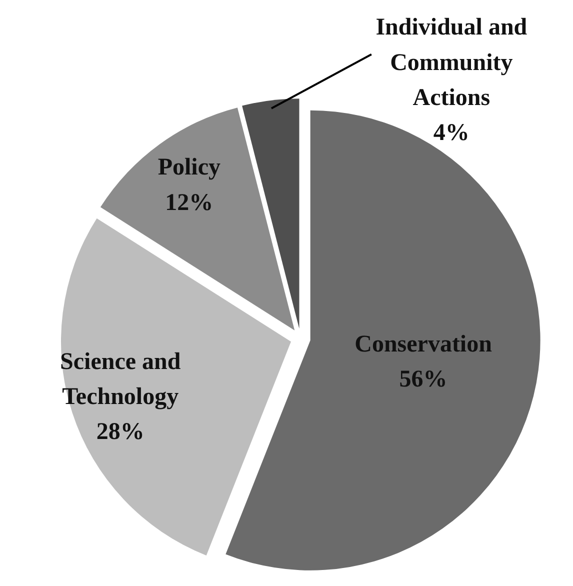 This screenshot has height=586, width=573. Describe the element at coordinates (121, 379) in the screenshot. I see `slice-label: Science and Technology` at that location.